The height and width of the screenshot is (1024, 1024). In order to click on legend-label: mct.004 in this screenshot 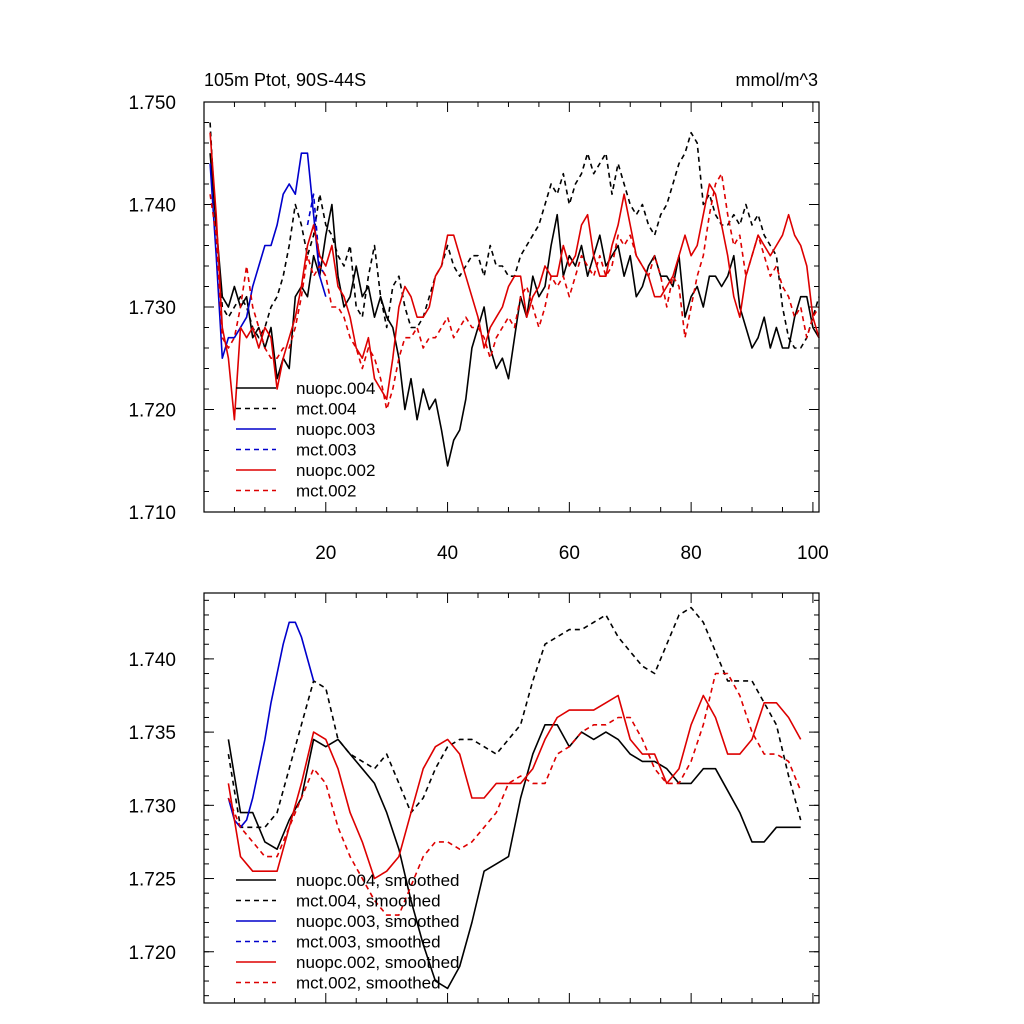, I will do `click(326, 409)`.